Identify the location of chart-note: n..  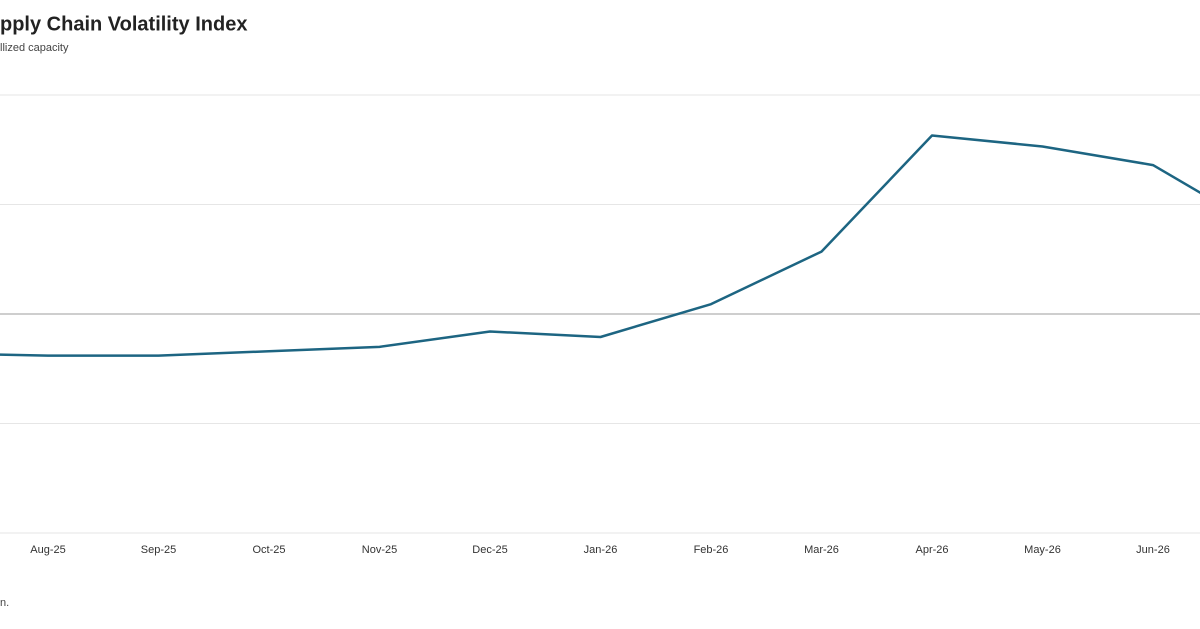
(4, 603).